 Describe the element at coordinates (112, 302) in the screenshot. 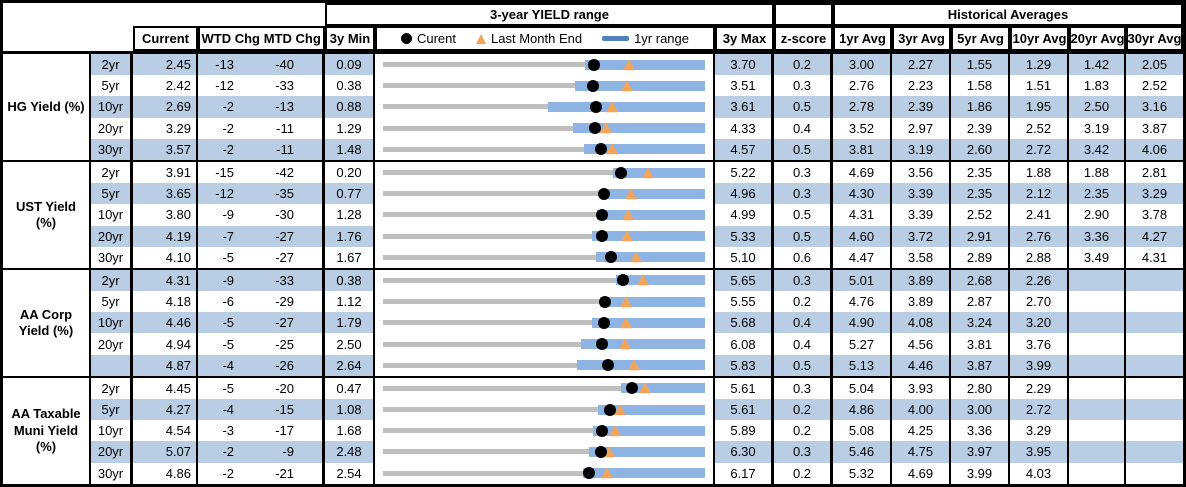

I see `cell-maturity: 5yr` at that location.